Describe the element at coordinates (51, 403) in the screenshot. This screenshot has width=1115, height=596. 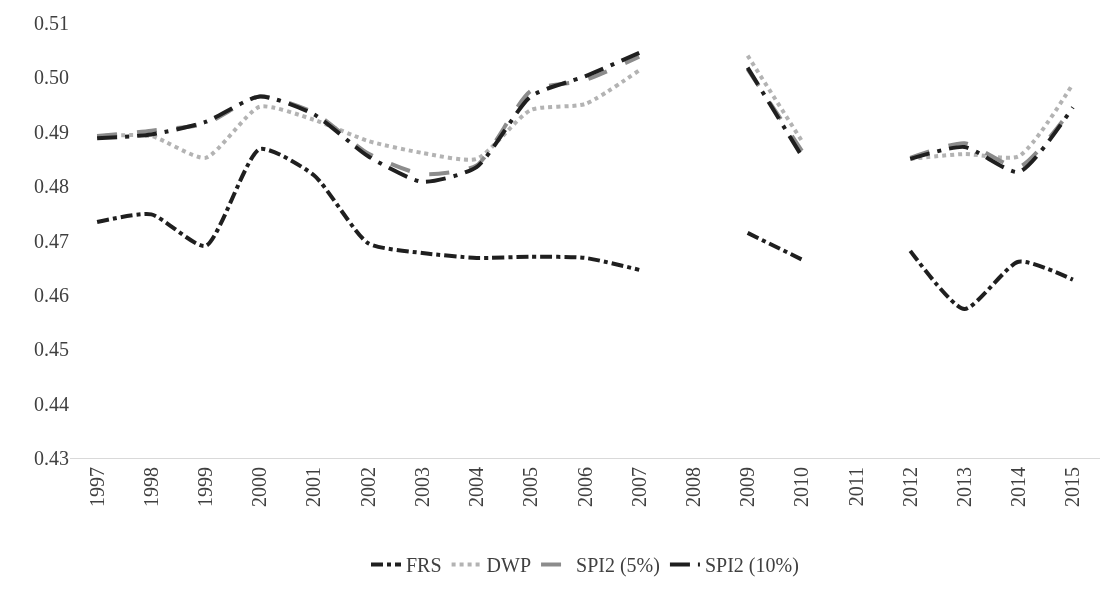
I see `y-tick-label: 0.44` at that location.